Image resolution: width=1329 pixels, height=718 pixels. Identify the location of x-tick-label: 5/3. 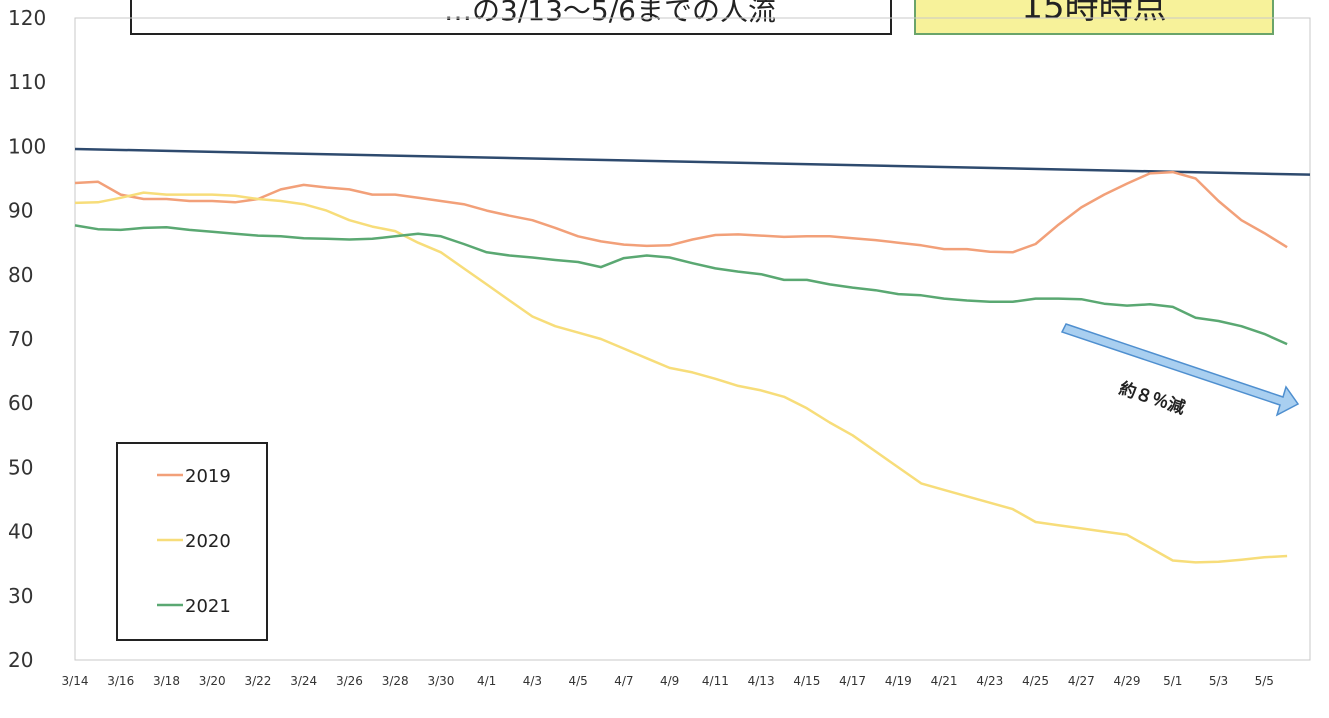
(1218, 681).